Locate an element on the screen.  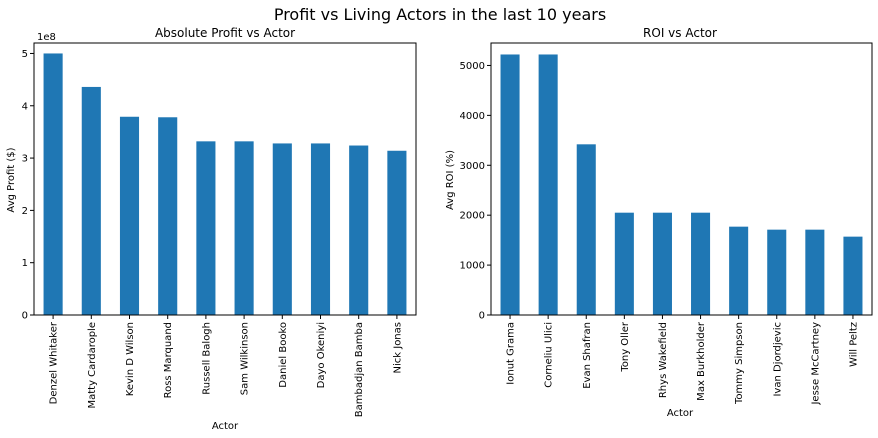
roi-chart-x-tick-label: Ionut Grama is located at coordinates (511, 353).